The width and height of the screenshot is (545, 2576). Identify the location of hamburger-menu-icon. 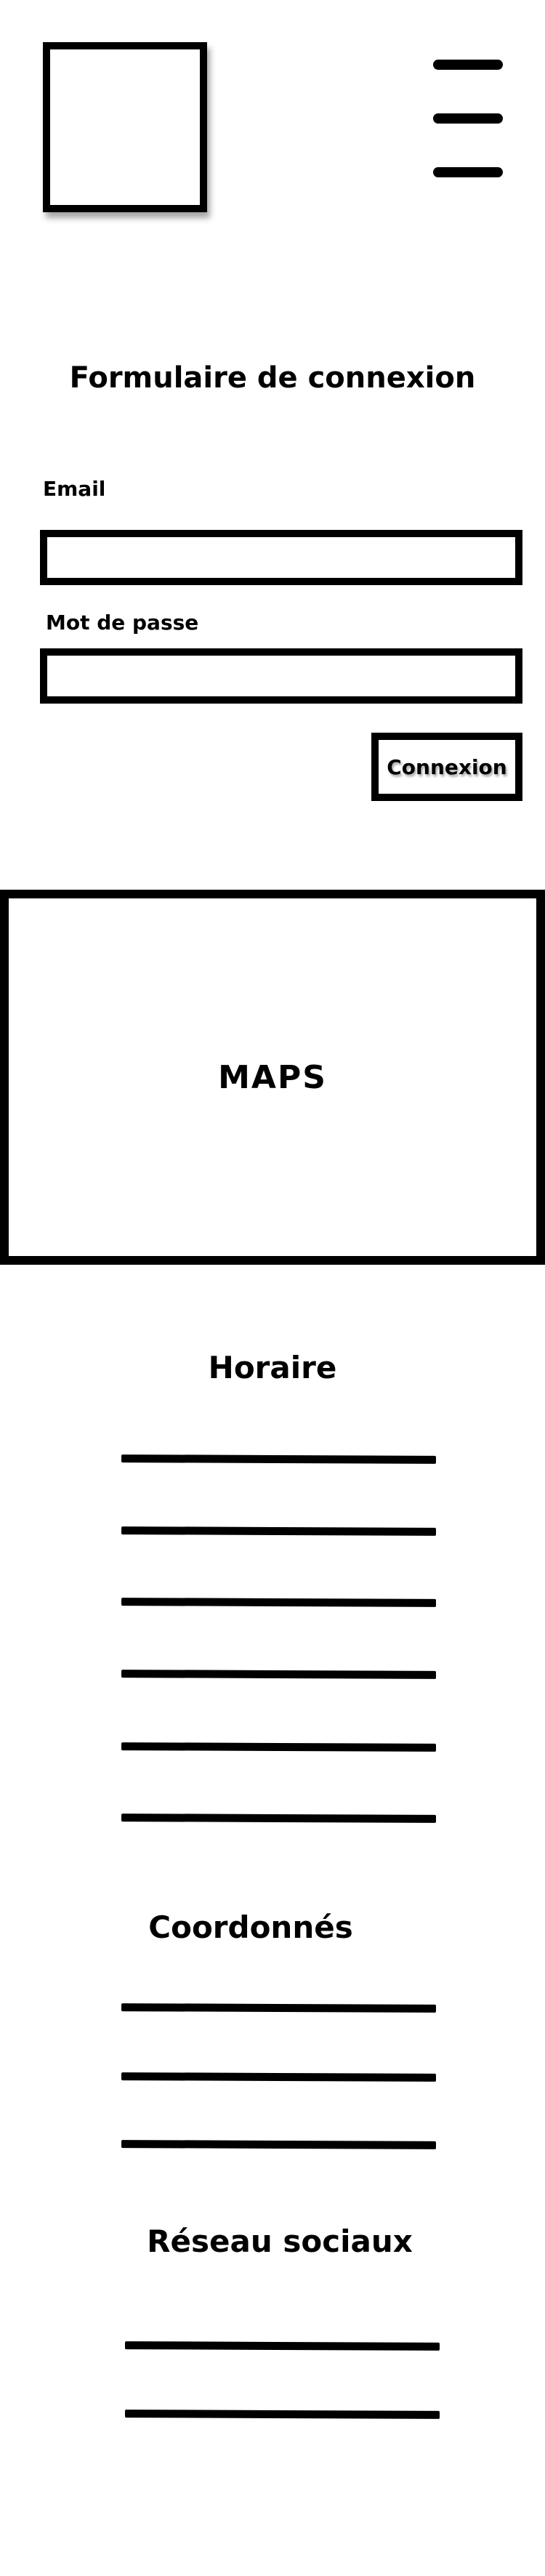
(468, 120).